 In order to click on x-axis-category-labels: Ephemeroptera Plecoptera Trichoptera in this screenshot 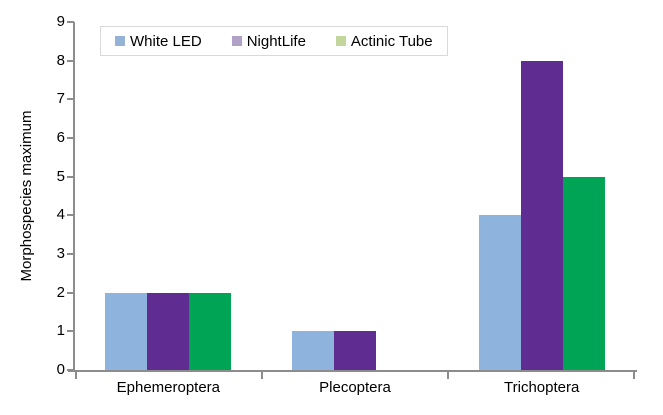, I will do `click(355, 389)`.